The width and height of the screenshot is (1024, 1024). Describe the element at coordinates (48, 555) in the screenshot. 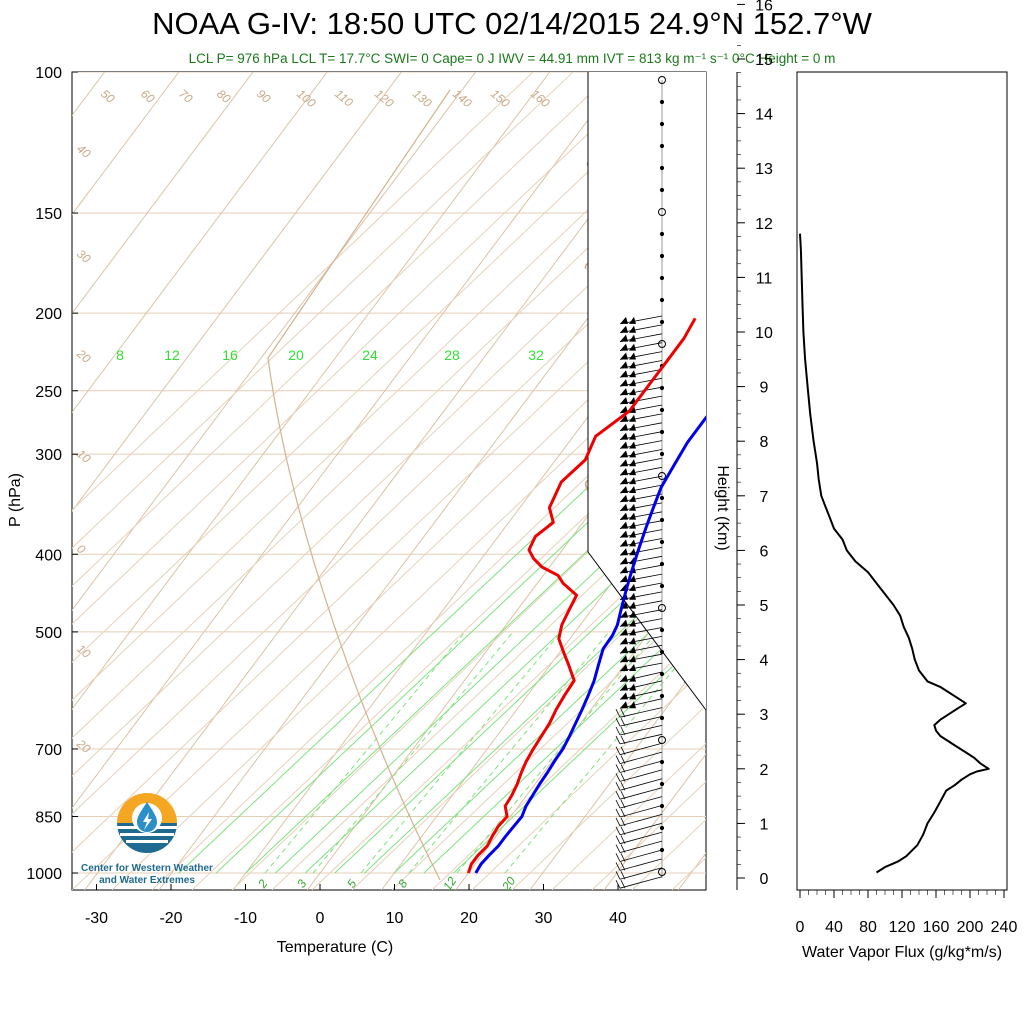

I see `pressure-tick-label: 400` at that location.